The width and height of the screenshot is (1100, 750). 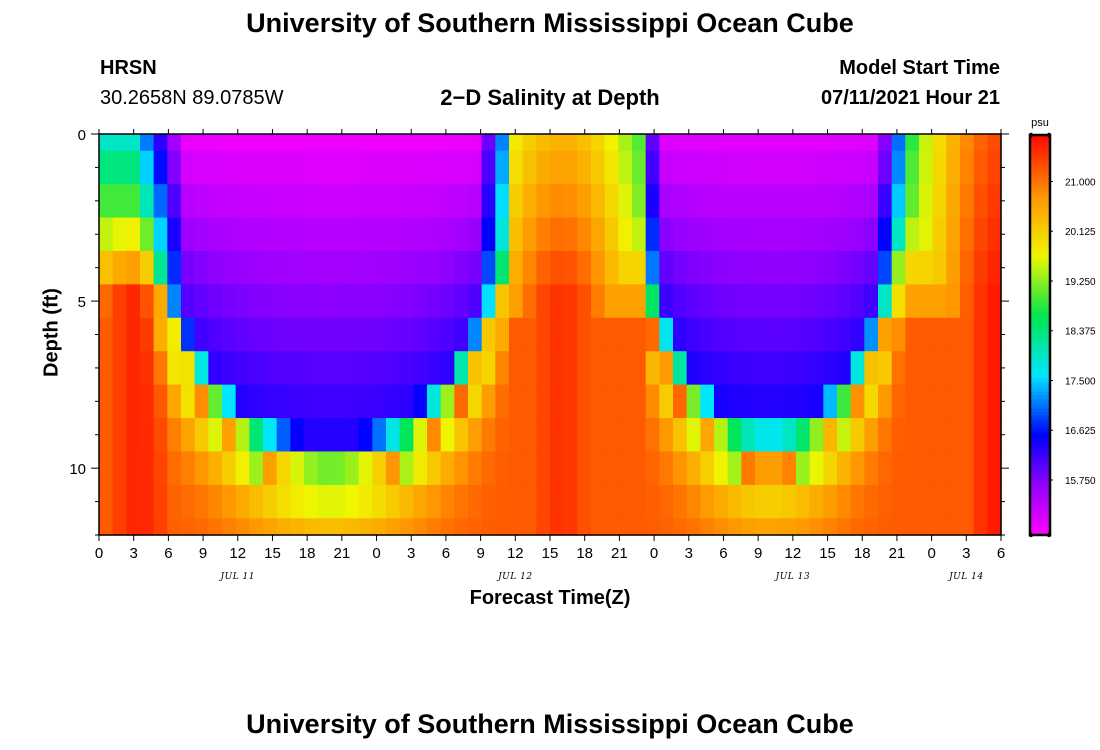 I want to click on station-id: HRSN, so click(x=128, y=68).